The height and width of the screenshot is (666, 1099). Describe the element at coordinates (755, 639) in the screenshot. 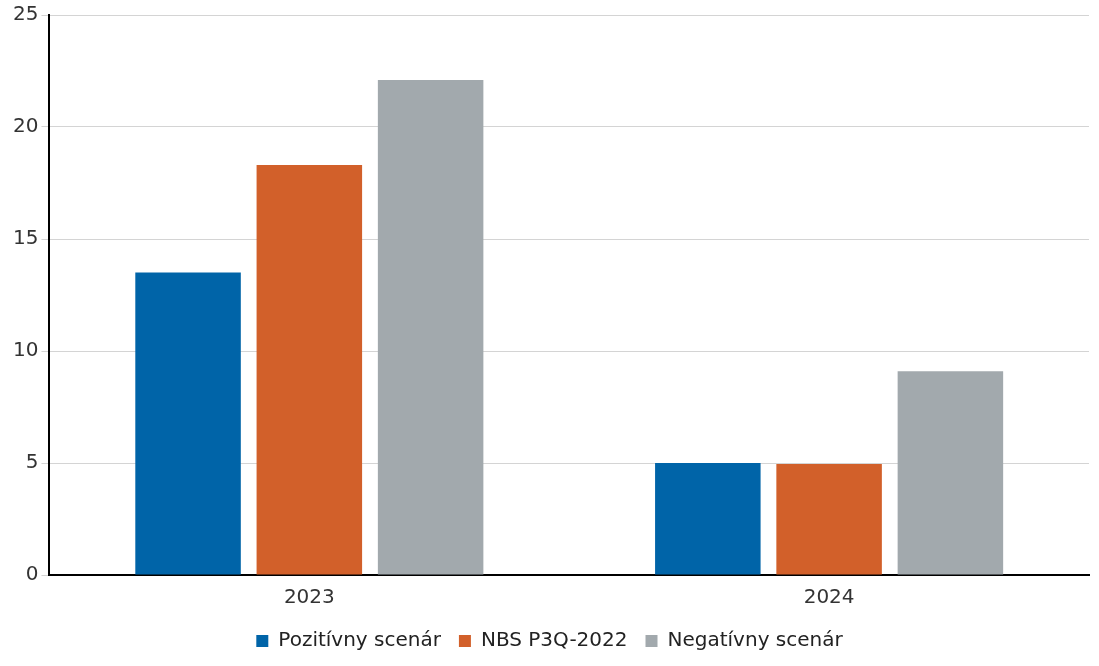

I see `legend-label: Negatívny scenár` at that location.